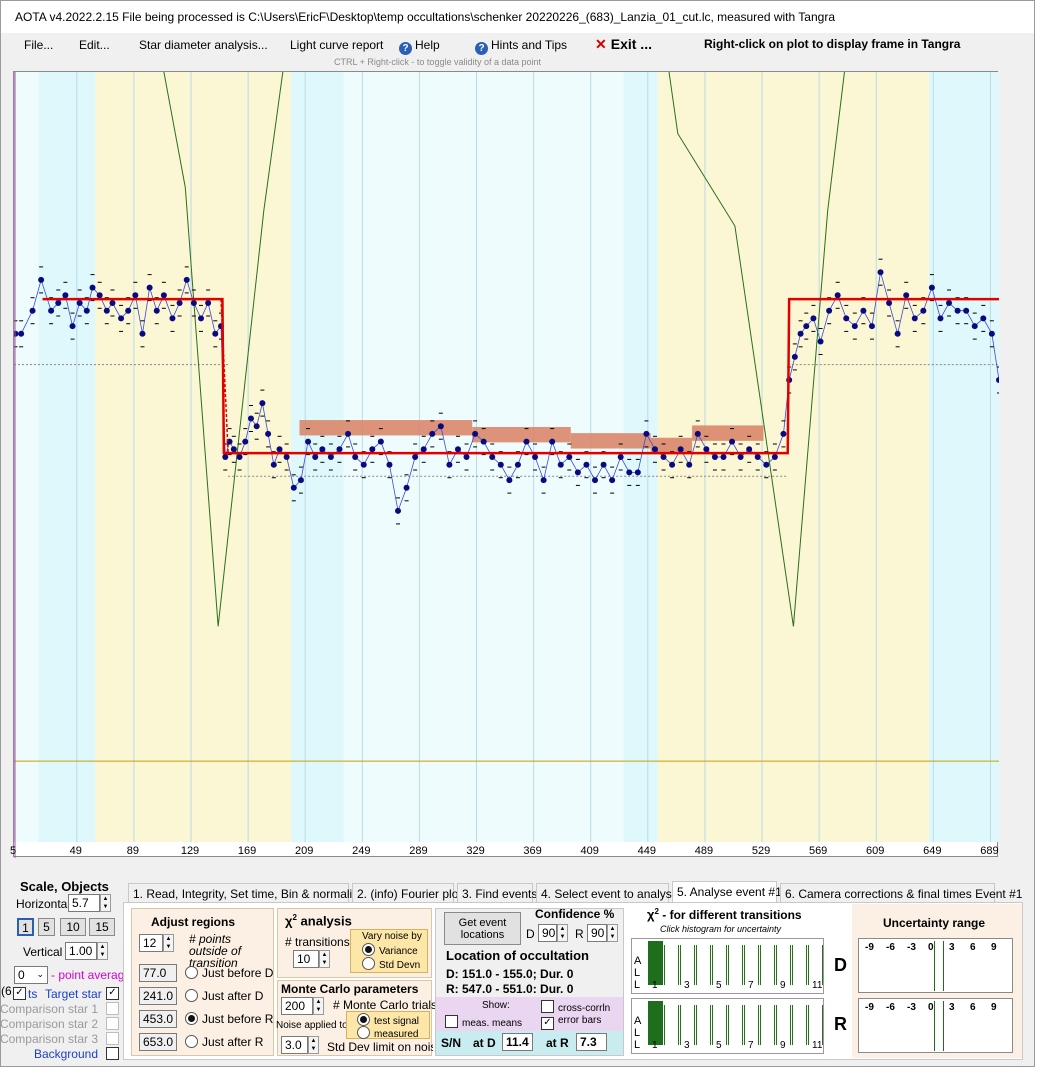  What do you see at coordinates (387, 1033) in the screenshot?
I see `measured-radio: measured` at bounding box center [387, 1033].